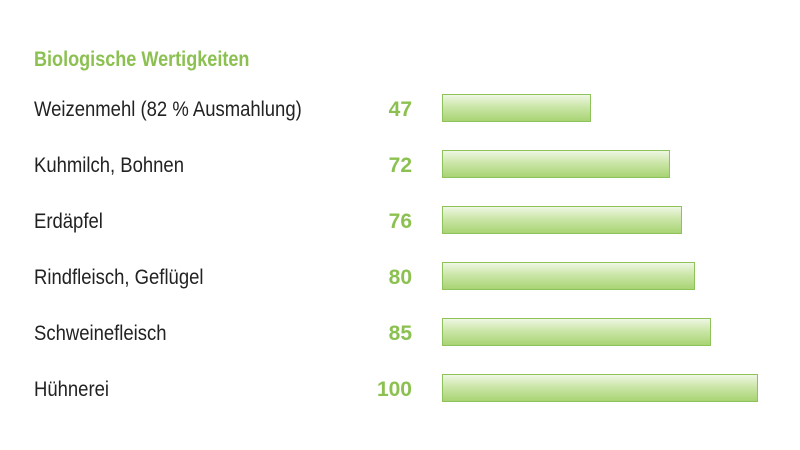  I want to click on chart-row: Weizenmehl (82 % Ausmahlung) 47, so click(400, 110).